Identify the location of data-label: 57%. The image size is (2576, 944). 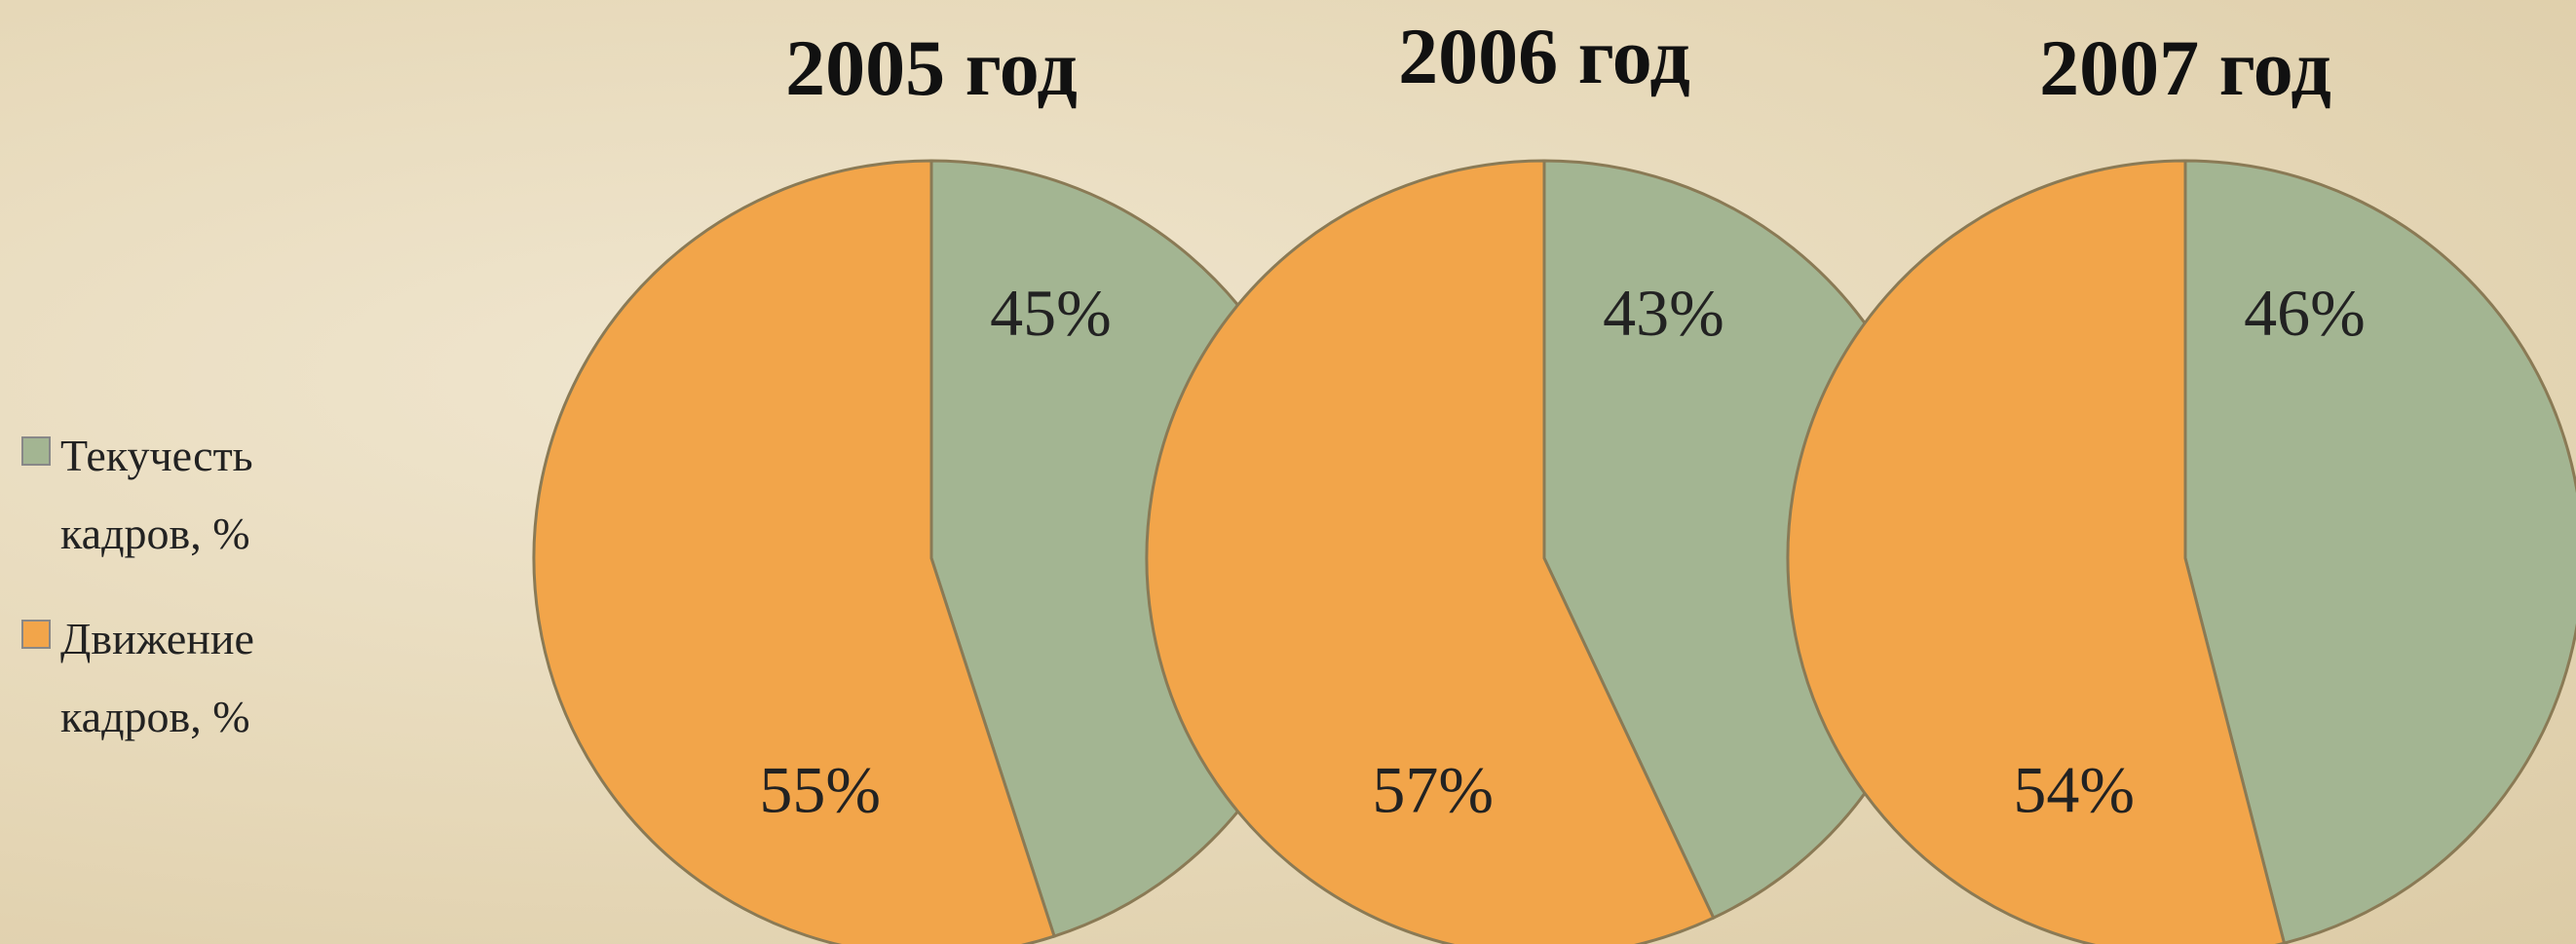
(1433, 789).